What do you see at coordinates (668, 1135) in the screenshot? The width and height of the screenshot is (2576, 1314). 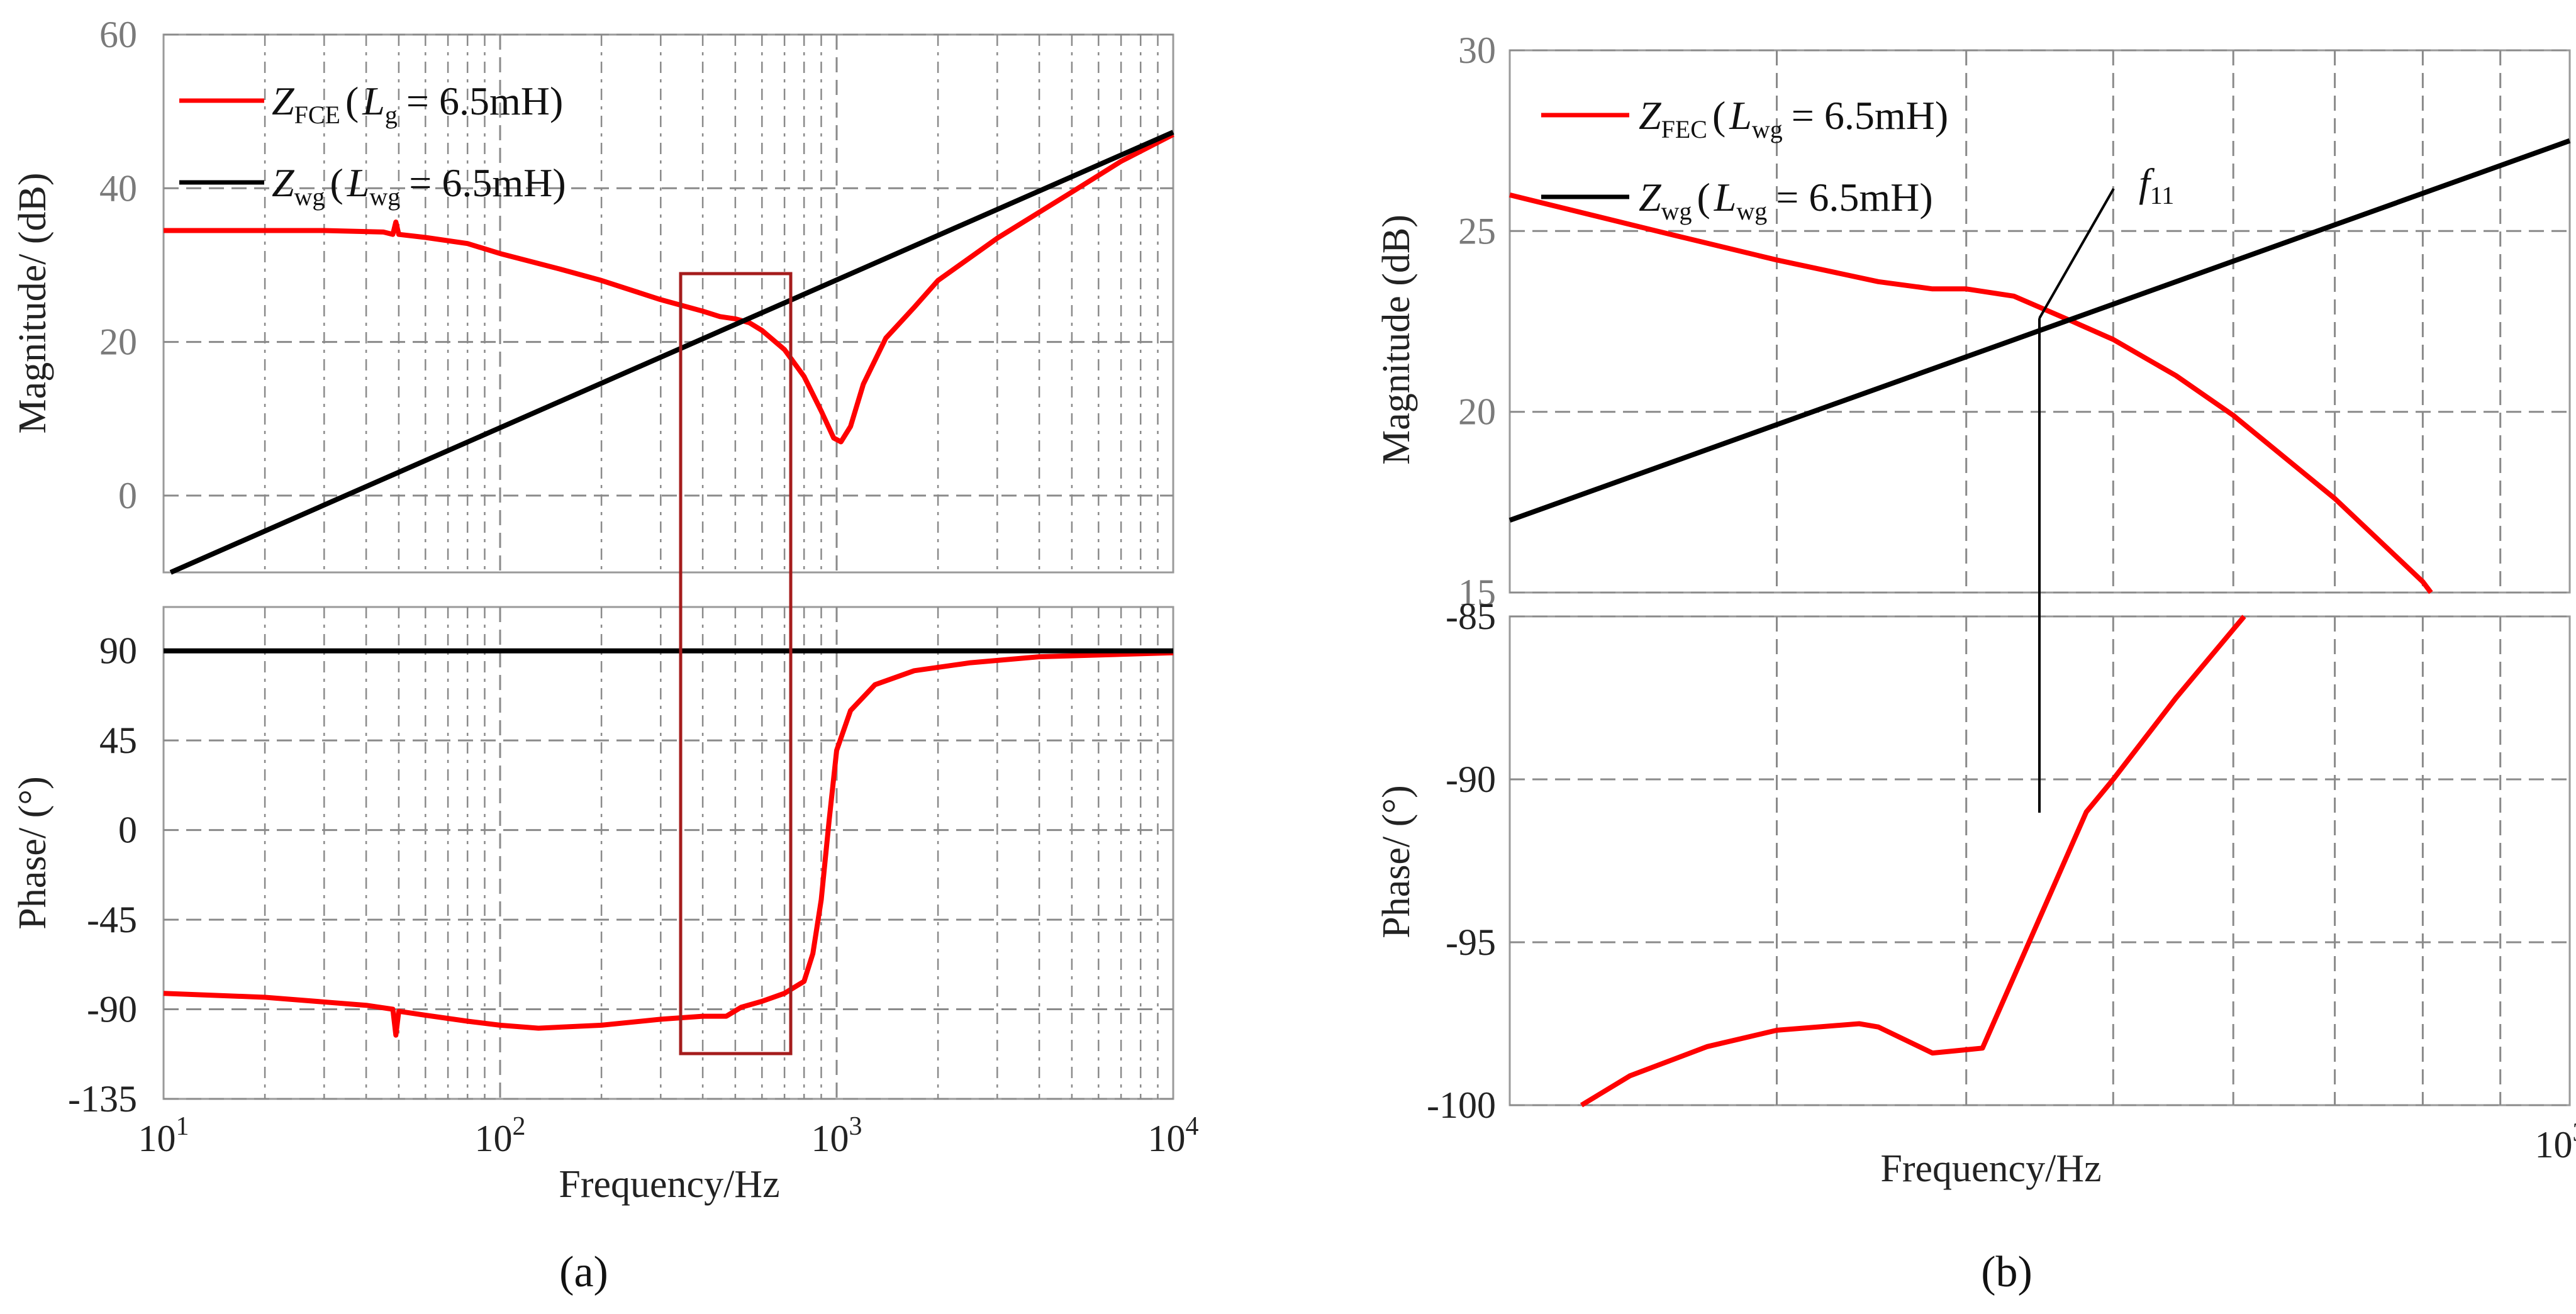 I see `panel-a-xticks: 10¹ 10² 10³ 10⁴` at bounding box center [668, 1135].